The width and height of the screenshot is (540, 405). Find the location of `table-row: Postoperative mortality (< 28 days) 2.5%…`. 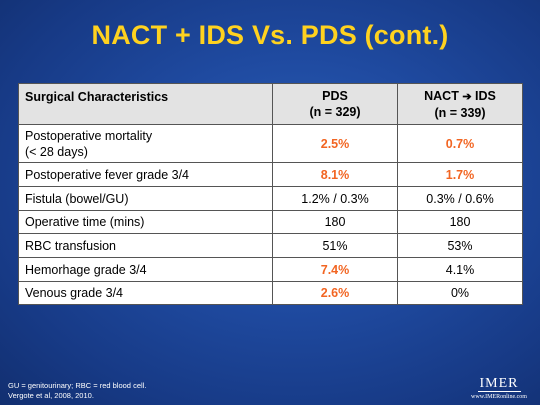

table-row: Postoperative mortality (< 28 days) 2.5%… is located at coordinates (270, 143).